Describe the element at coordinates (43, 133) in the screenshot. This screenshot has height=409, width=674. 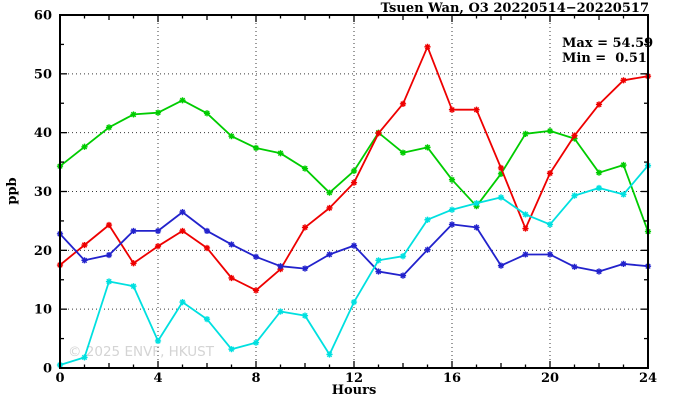
I see `y-tick-label: 40` at that location.